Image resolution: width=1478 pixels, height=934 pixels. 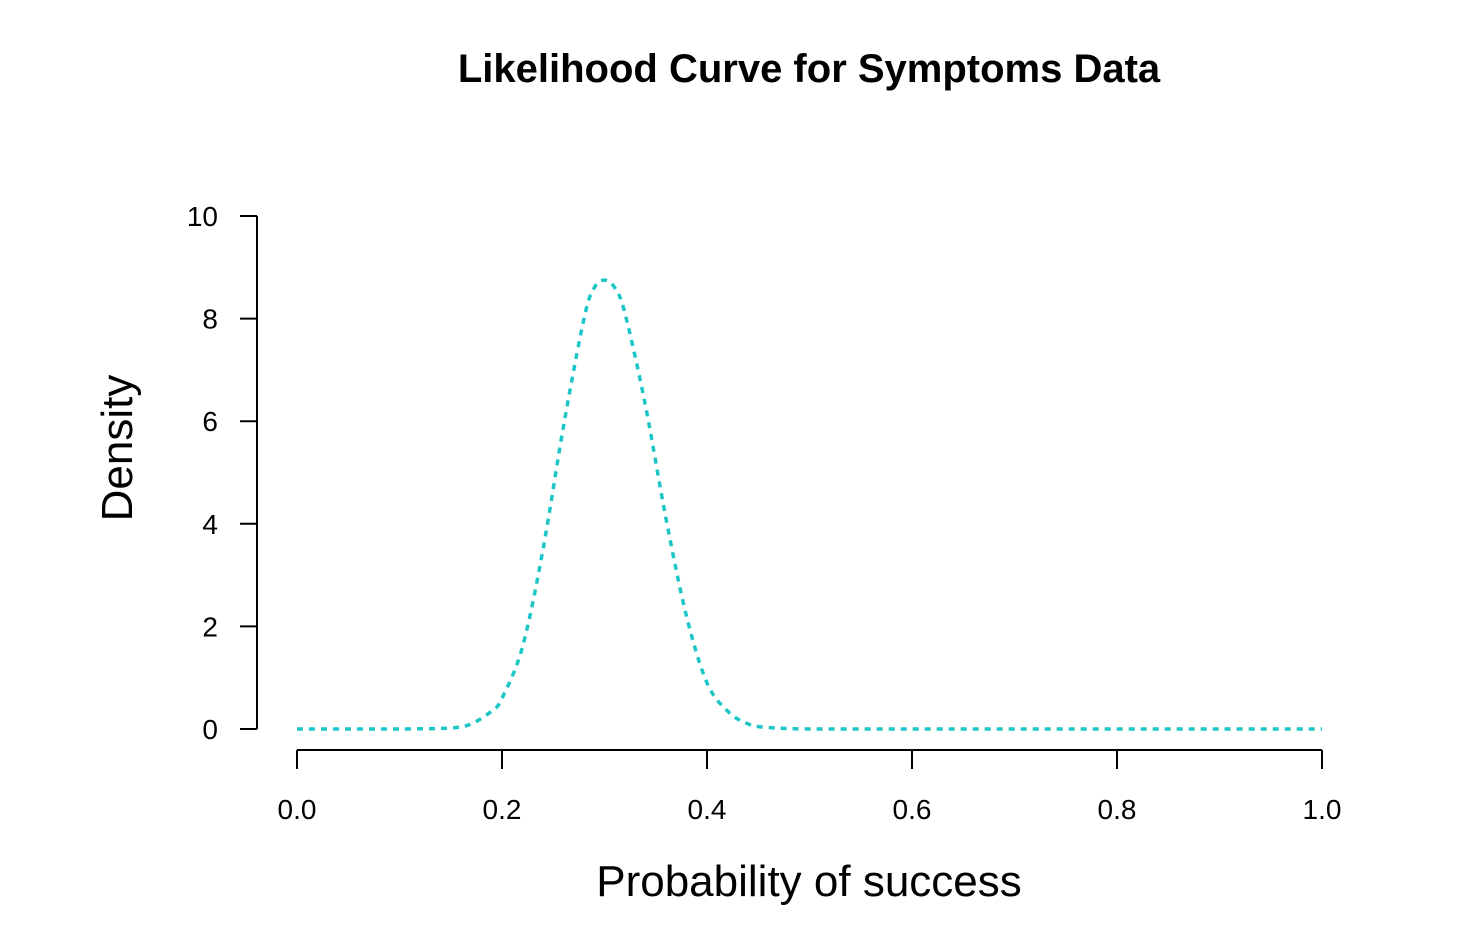 What do you see at coordinates (210, 729) in the screenshot?
I see `y-tick-label: 0` at bounding box center [210, 729].